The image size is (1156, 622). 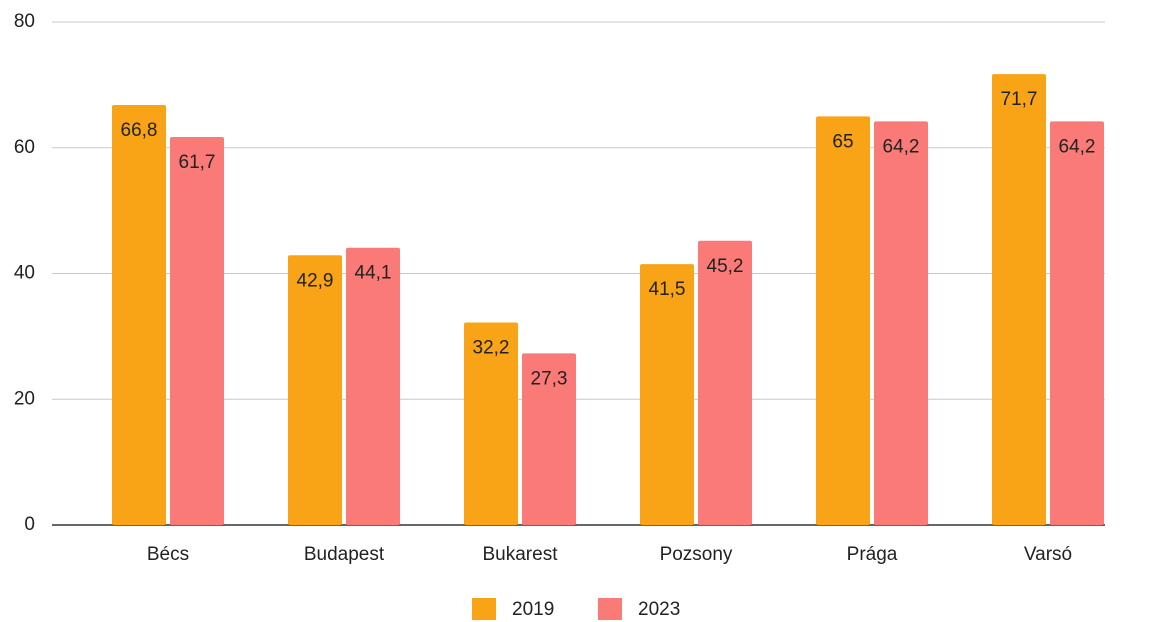 I want to click on data-label: 71,7, so click(x=1019, y=99).